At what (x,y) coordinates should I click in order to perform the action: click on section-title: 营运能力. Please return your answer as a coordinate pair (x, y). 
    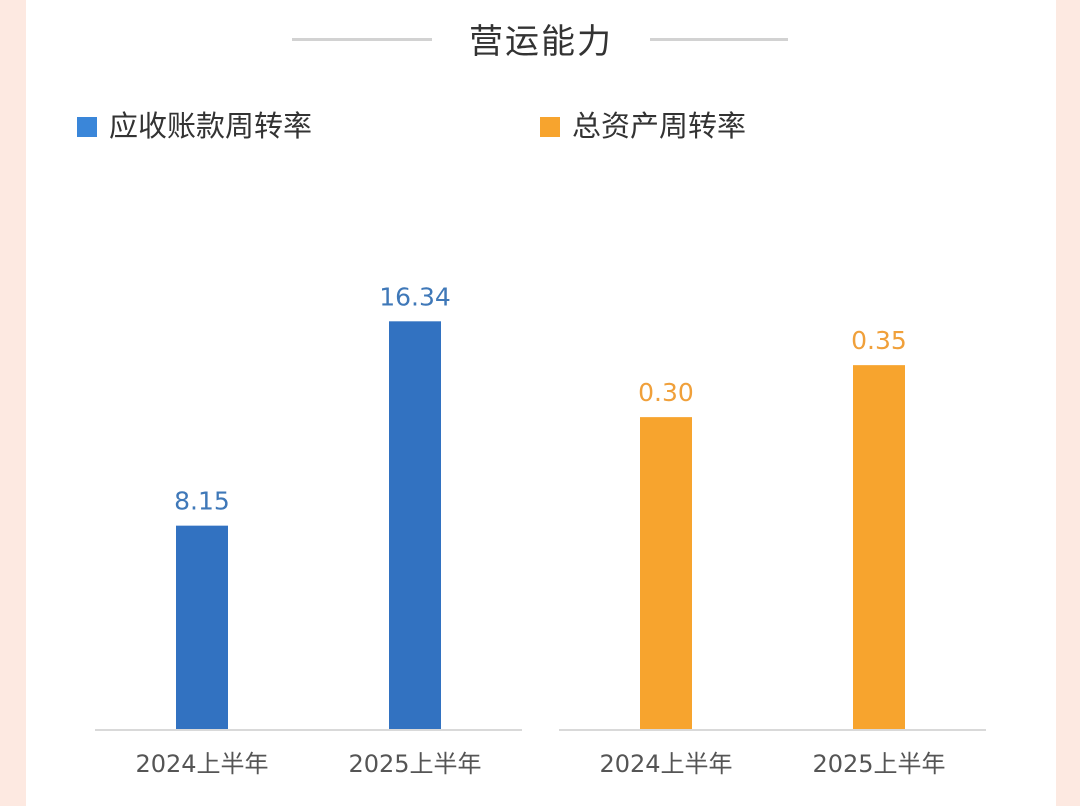
    Looking at the image, I should click on (541, 42).